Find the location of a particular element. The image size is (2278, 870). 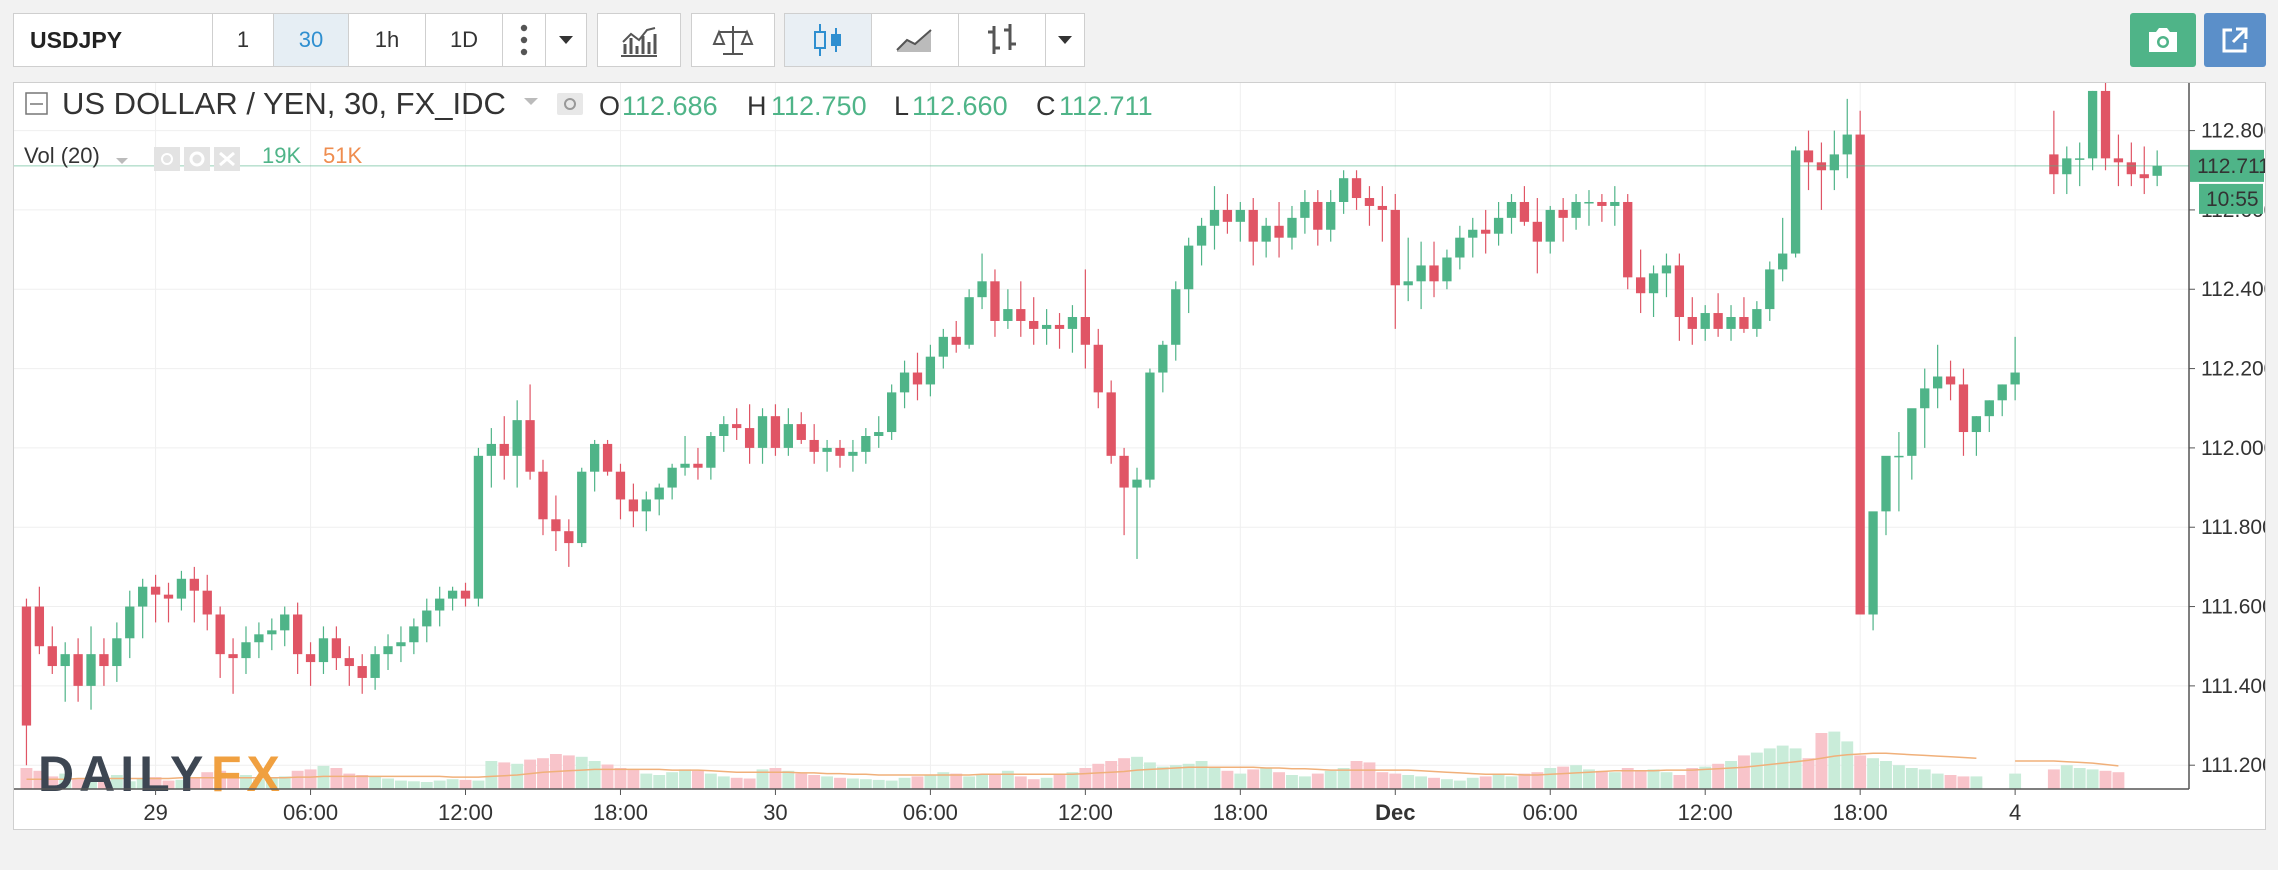

series-title: US DOLLAR / YEN, 30, FX_IDC is located at coordinates (284, 103).